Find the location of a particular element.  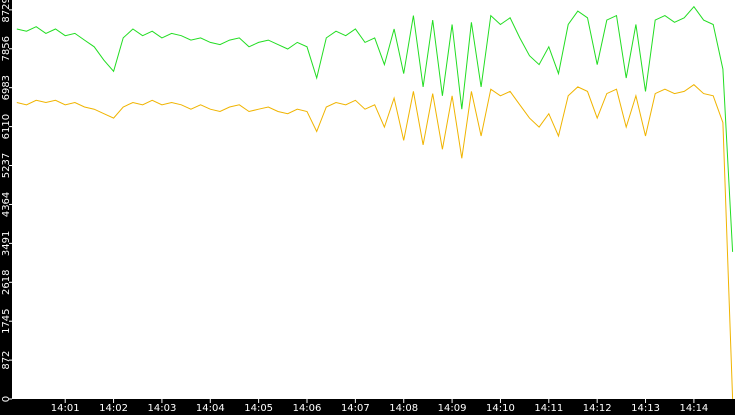

y-tick-label: 6983 is located at coordinates (6, 87).